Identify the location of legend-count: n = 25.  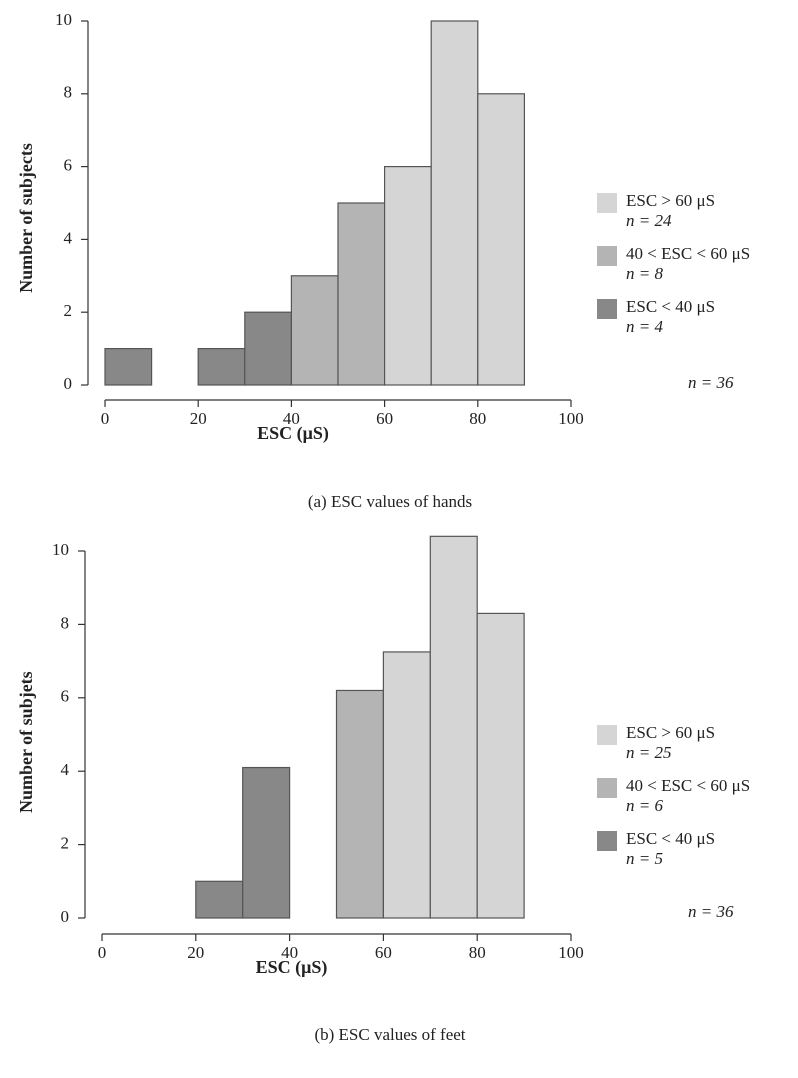
(648, 752).